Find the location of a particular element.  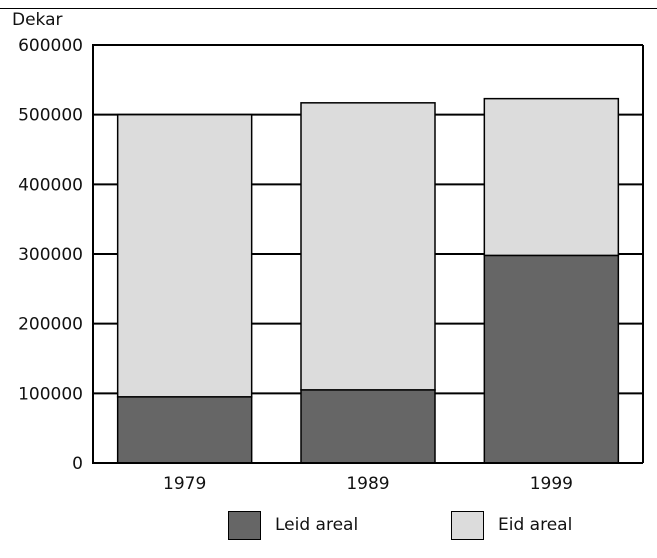

x-tick-label-1979: 1979 is located at coordinates (184, 484).